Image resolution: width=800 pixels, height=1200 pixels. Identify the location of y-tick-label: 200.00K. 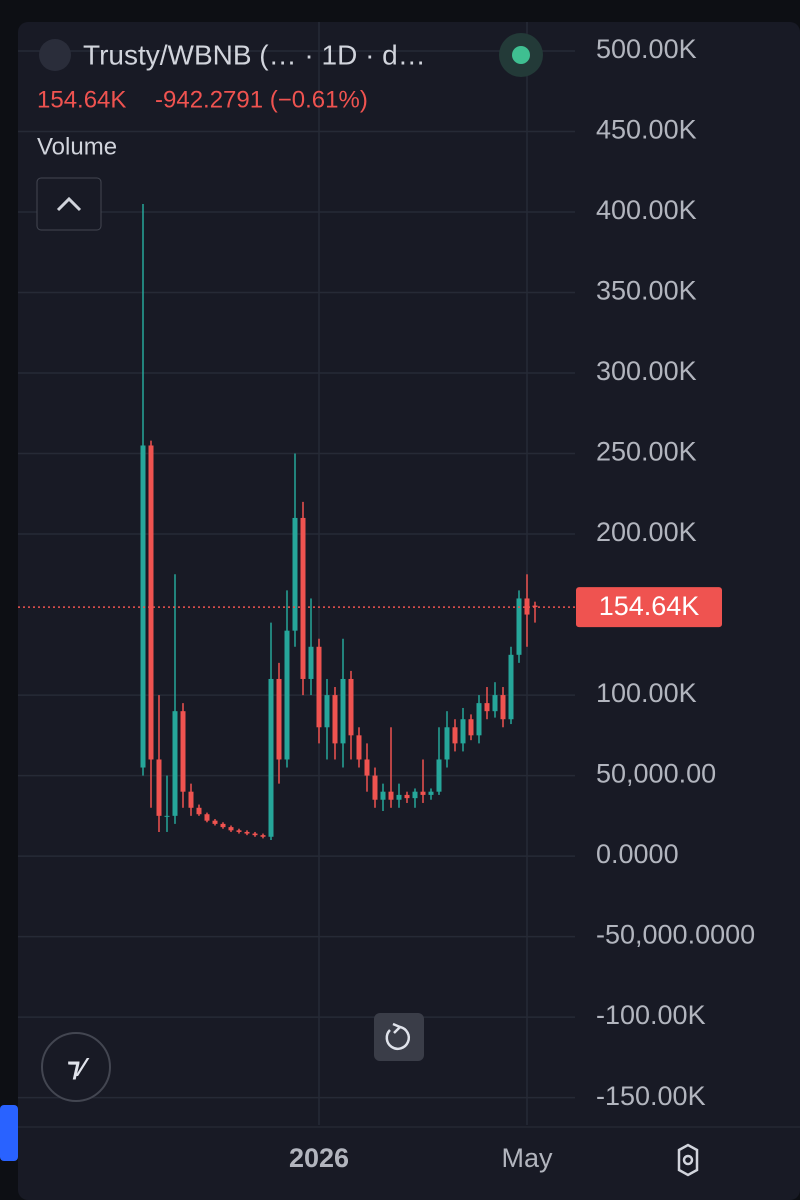
(646, 532).